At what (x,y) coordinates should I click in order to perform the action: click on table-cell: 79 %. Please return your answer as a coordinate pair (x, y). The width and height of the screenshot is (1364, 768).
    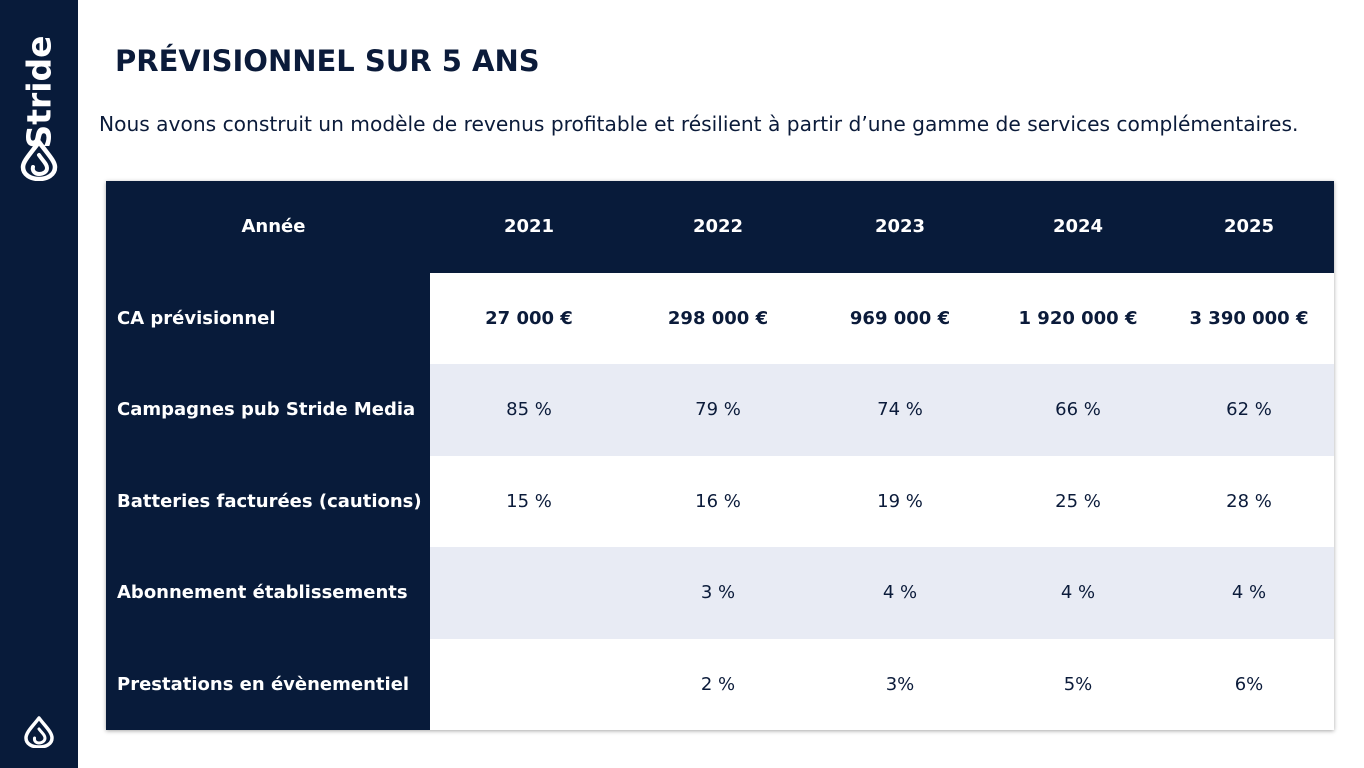
    Looking at the image, I should click on (718, 410).